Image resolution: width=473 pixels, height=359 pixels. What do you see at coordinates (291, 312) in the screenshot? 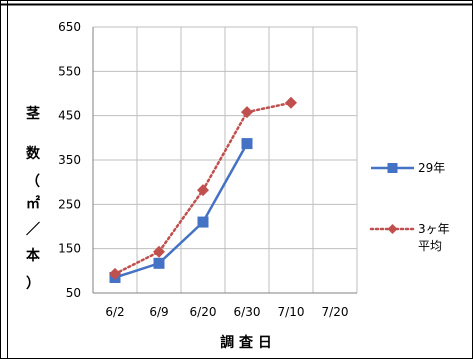
I see `x-tick-label: 7/10` at bounding box center [291, 312].